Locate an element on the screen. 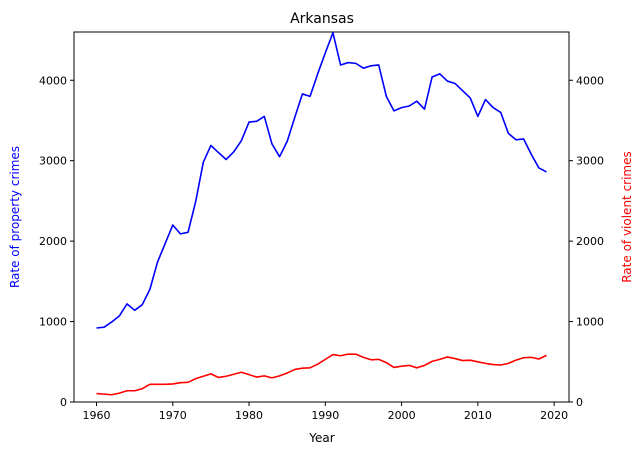  x-tick-label: 1960 is located at coordinates (97, 415).